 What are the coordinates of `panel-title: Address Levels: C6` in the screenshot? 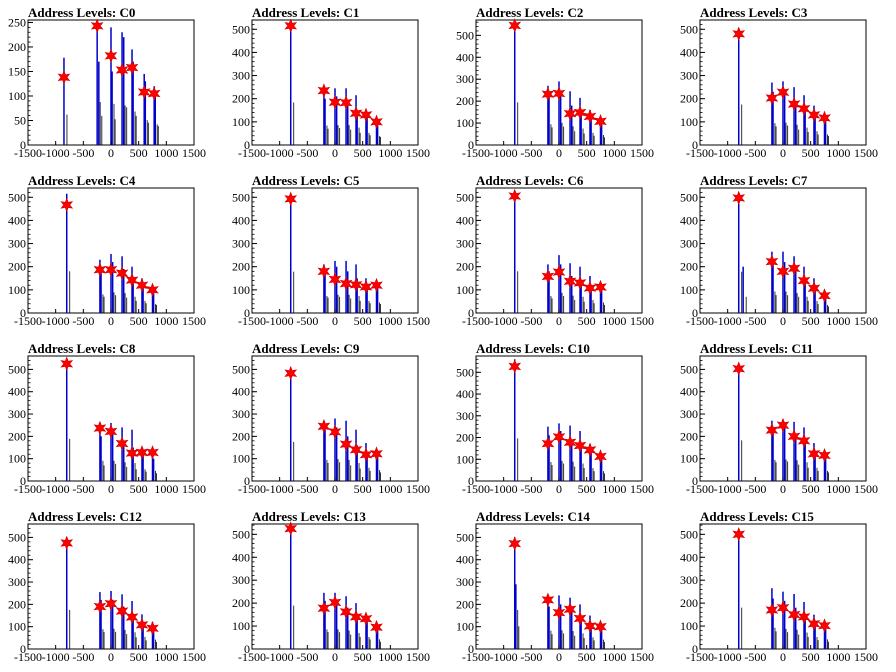 It's located at (530, 180).